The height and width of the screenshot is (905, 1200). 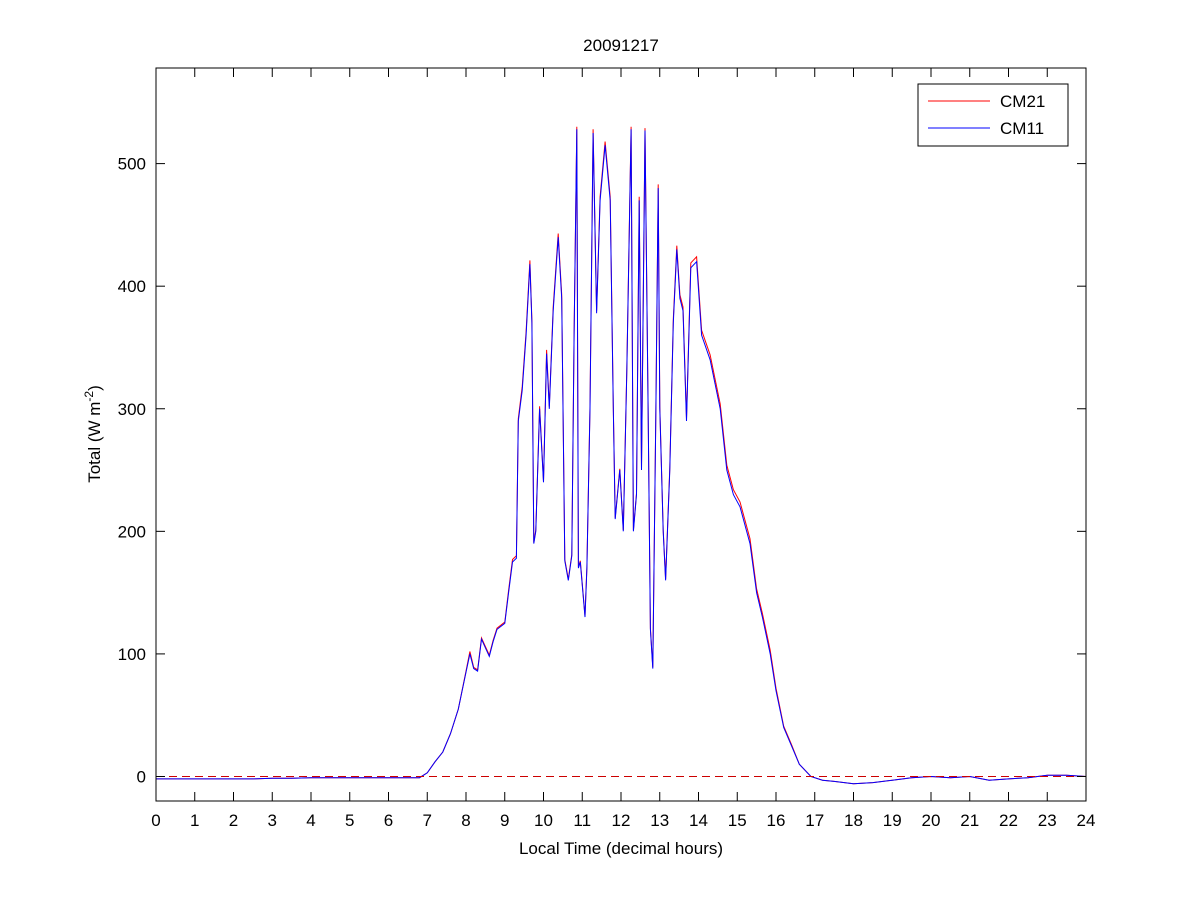 I want to click on legend-label-cm21: CM21, so click(x=1022, y=101).